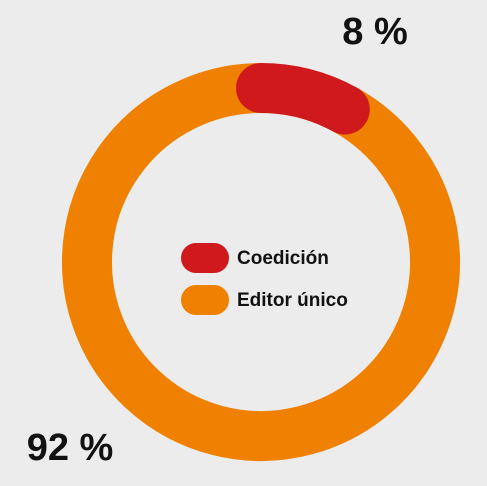  Describe the element at coordinates (283, 258) in the screenshot. I see `legend-label: Coedición` at that location.